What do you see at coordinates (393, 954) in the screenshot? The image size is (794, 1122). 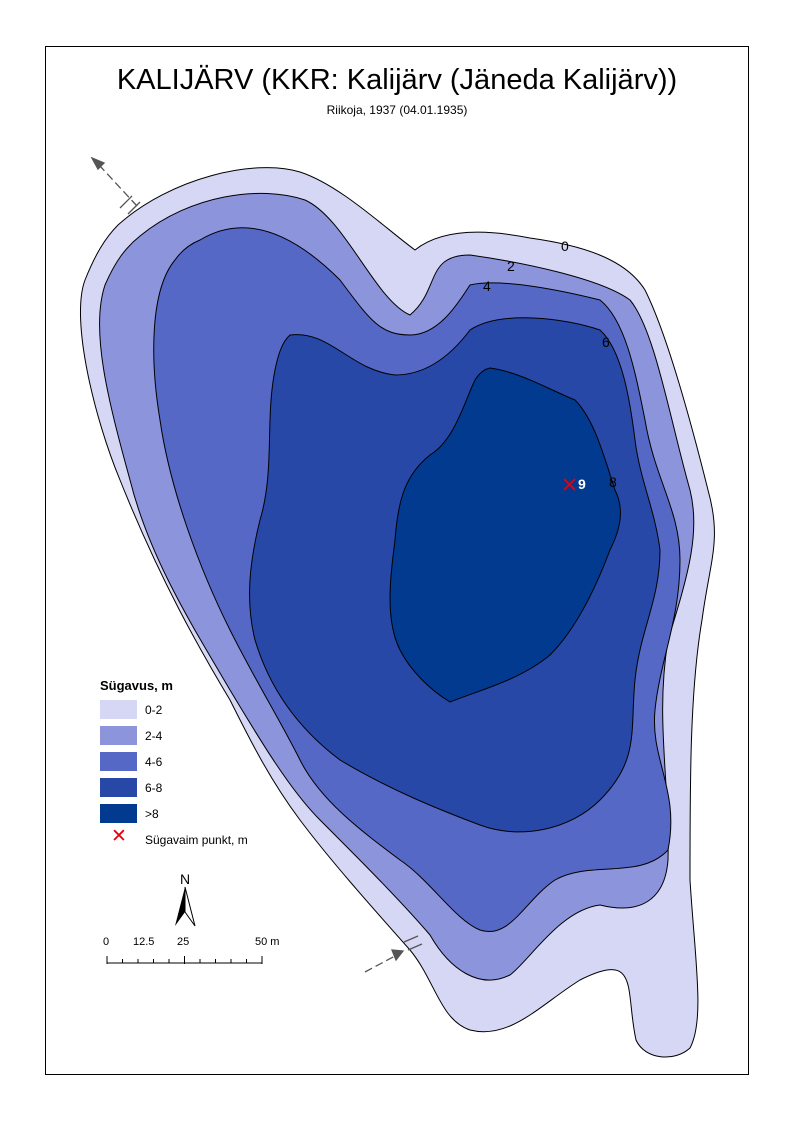 I see `inflow-arrow` at bounding box center [393, 954].